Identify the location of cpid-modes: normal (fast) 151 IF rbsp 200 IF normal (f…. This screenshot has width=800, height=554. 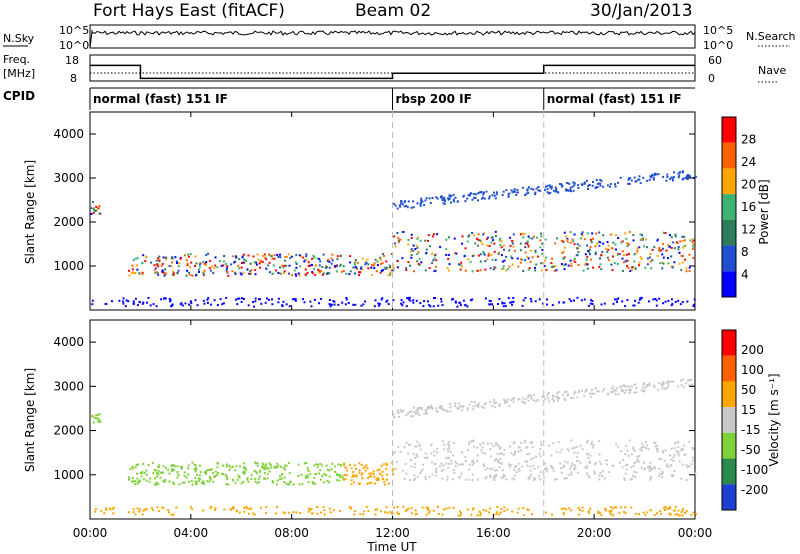
(385, 99).